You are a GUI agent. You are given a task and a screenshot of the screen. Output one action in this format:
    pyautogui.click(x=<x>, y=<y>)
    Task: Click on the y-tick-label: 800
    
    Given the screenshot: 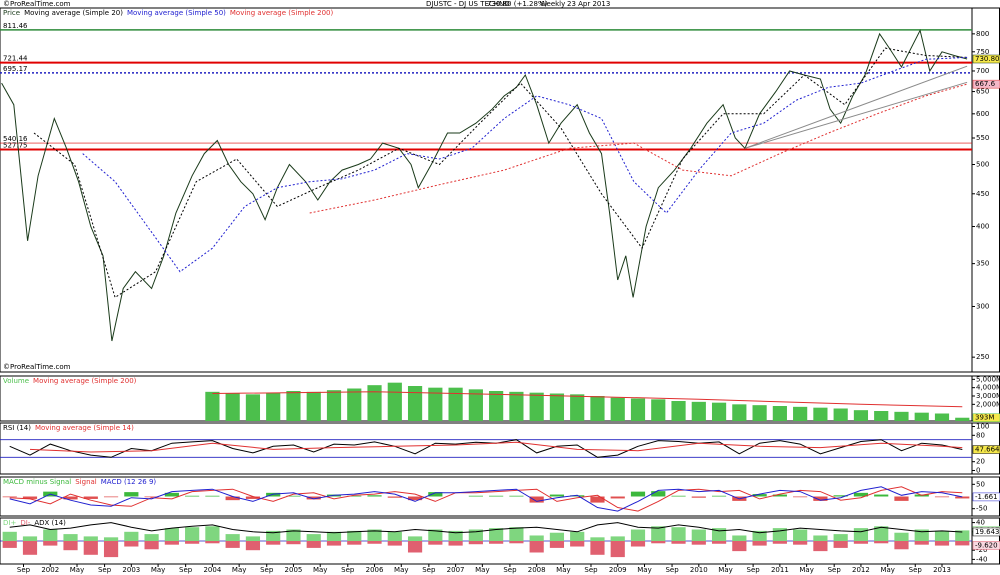 What is the action you would take?
    pyautogui.click(x=982, y=34)
    